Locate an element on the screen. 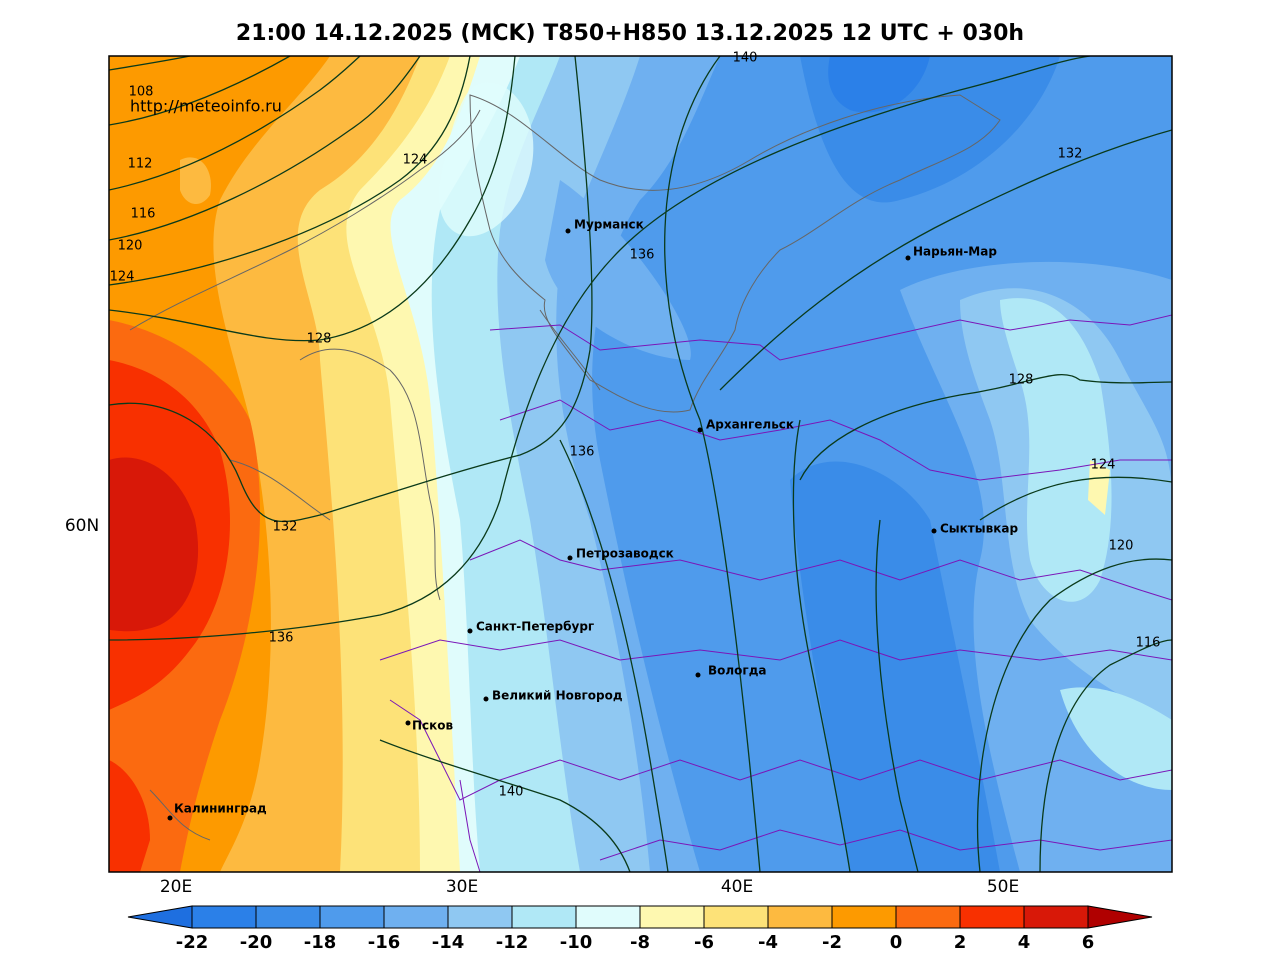 The height and width of the screenshot is (967, 1281). colorbar-tick-label: -8 is located at coordinates (640, 942).